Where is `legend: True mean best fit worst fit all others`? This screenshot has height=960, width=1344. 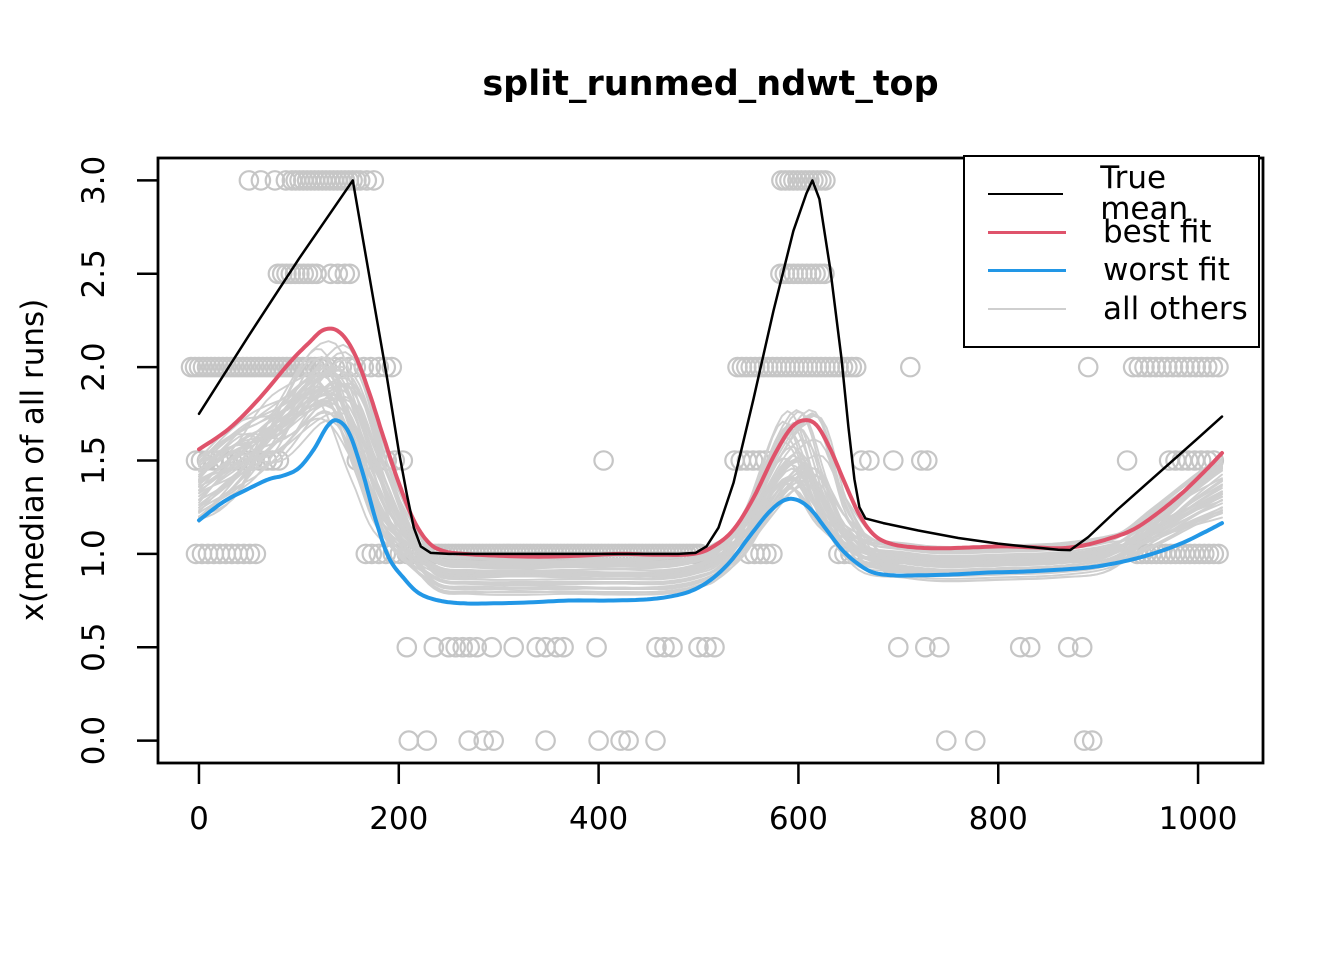 legend: True mean best fit worst fit all others is located at coordinates (1111, 251).